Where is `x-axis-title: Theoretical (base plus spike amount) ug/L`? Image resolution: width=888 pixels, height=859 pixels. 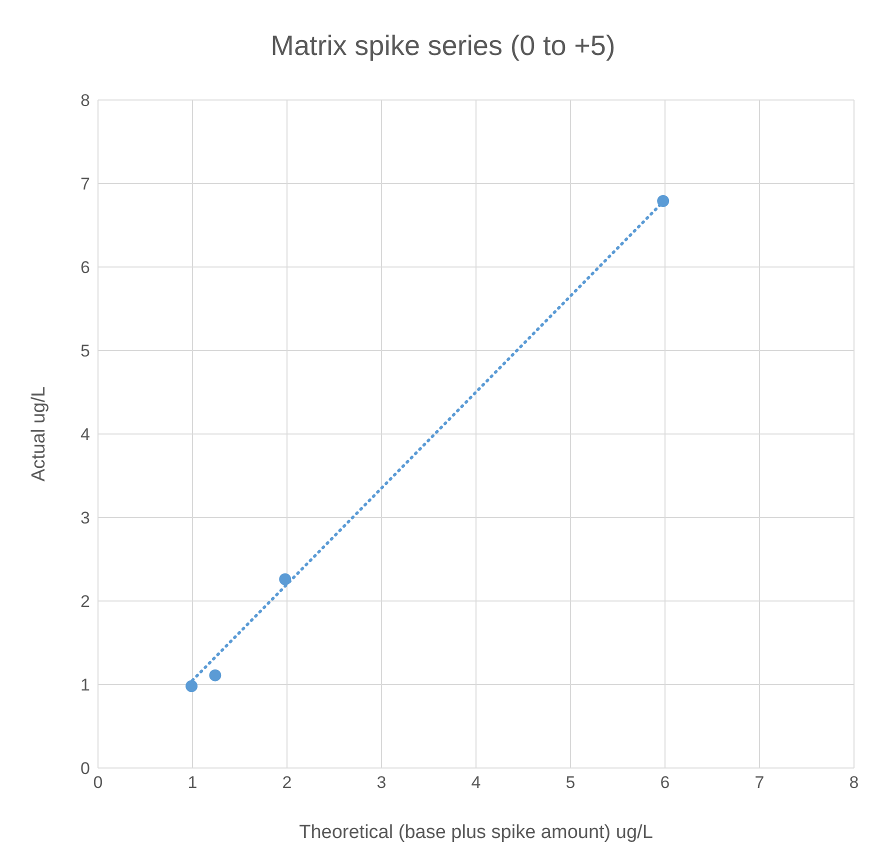 x-axis-title: Theoretical (base plus spike amount) ug/L is located at coordinates (476, 832).